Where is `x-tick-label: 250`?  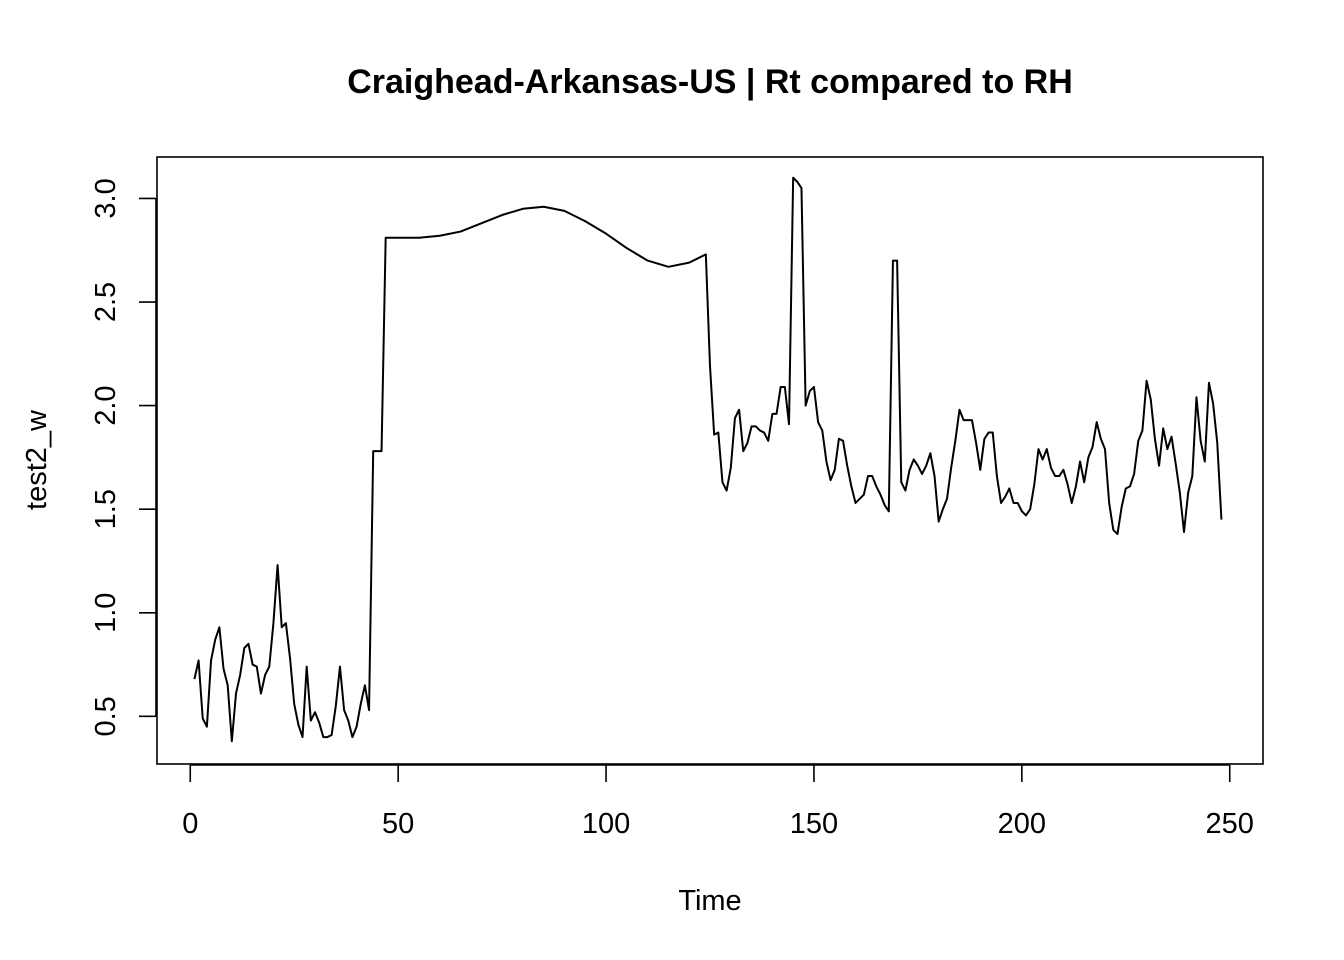
x-tick-label: 250 is located at coordinates (1230, 824).